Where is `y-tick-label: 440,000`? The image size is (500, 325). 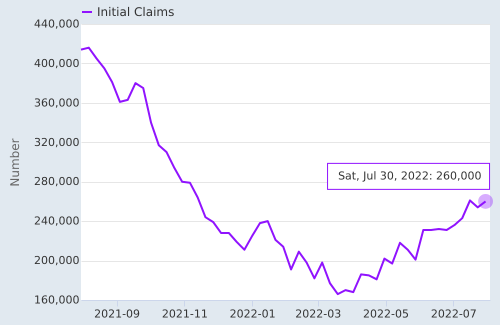
y-tick-label: 440,000 is located at coordinates (57, 24).